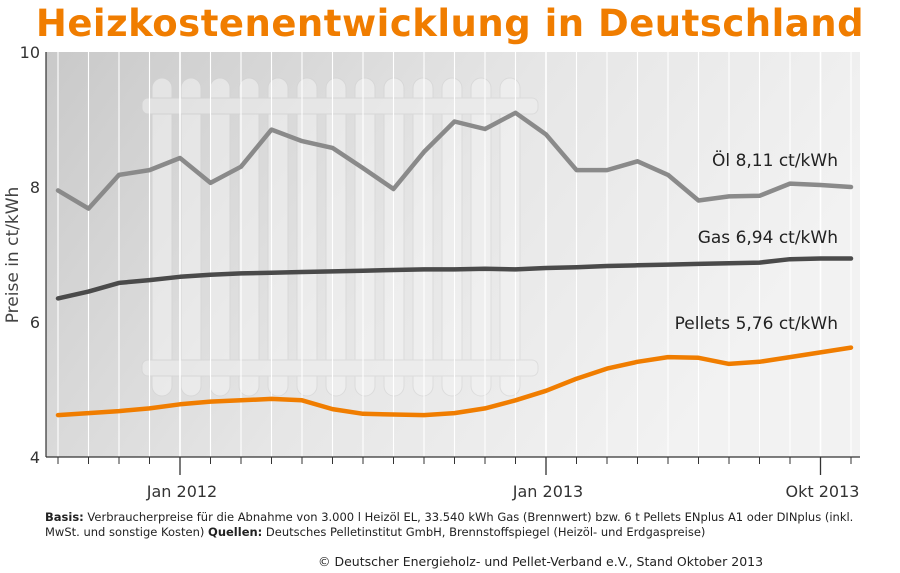  What do you see at coordinates (64, 517) in the screenshot?
I see `basis-label: Basis:` at bounding box center [64, 517].